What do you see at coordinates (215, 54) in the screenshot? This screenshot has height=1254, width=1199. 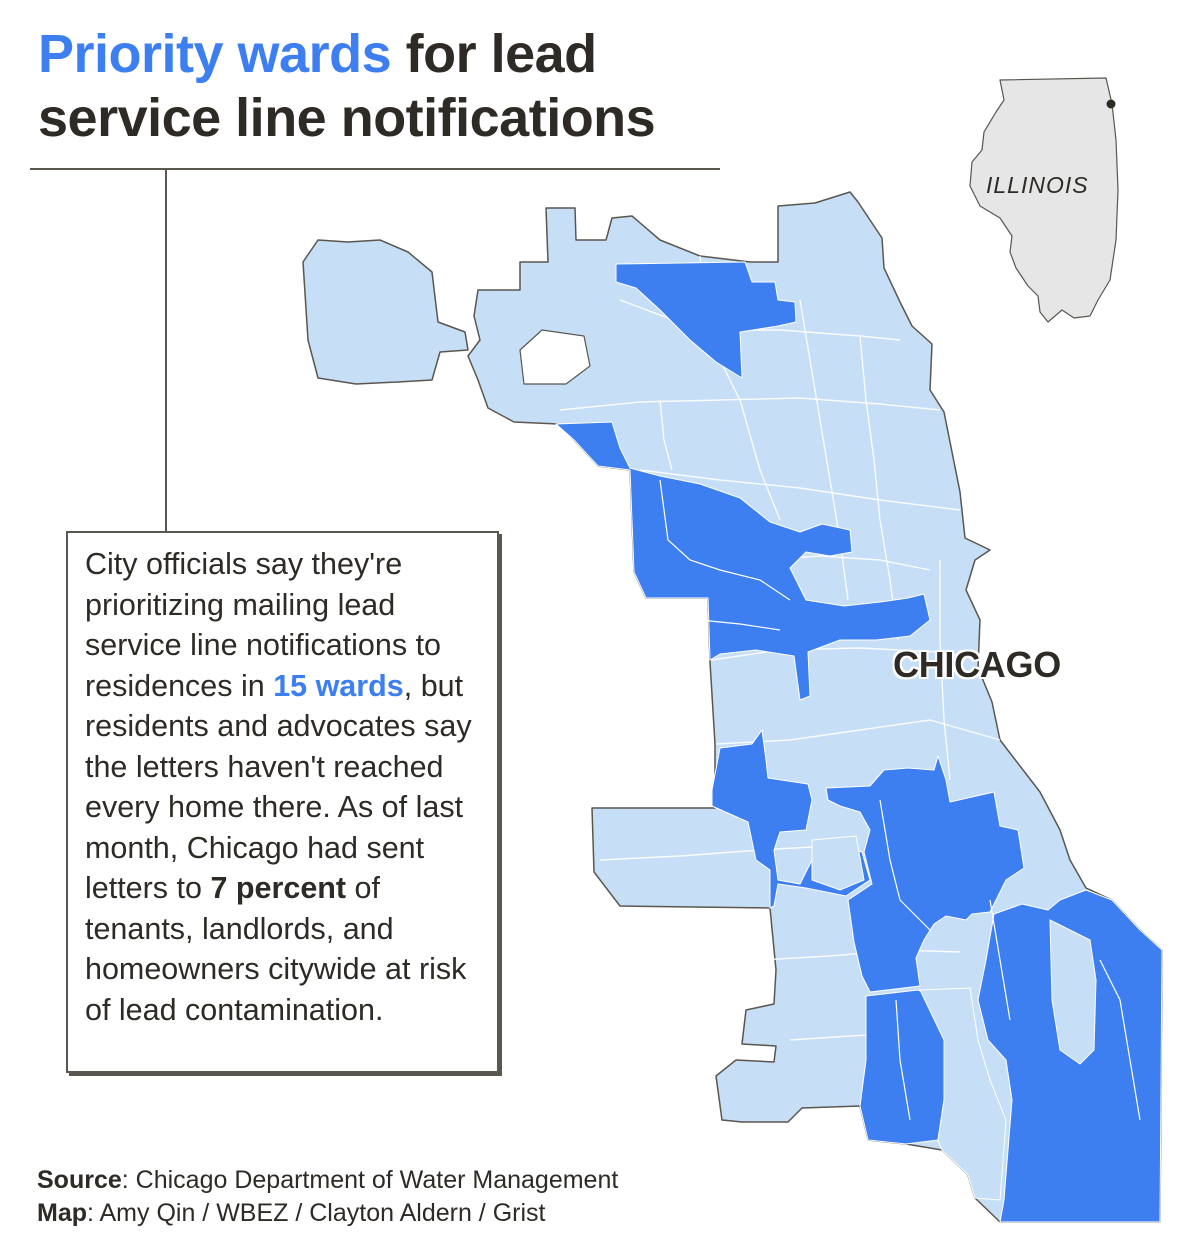 I see `title-highlight: Priority wards` at bounding box center [215, 54].